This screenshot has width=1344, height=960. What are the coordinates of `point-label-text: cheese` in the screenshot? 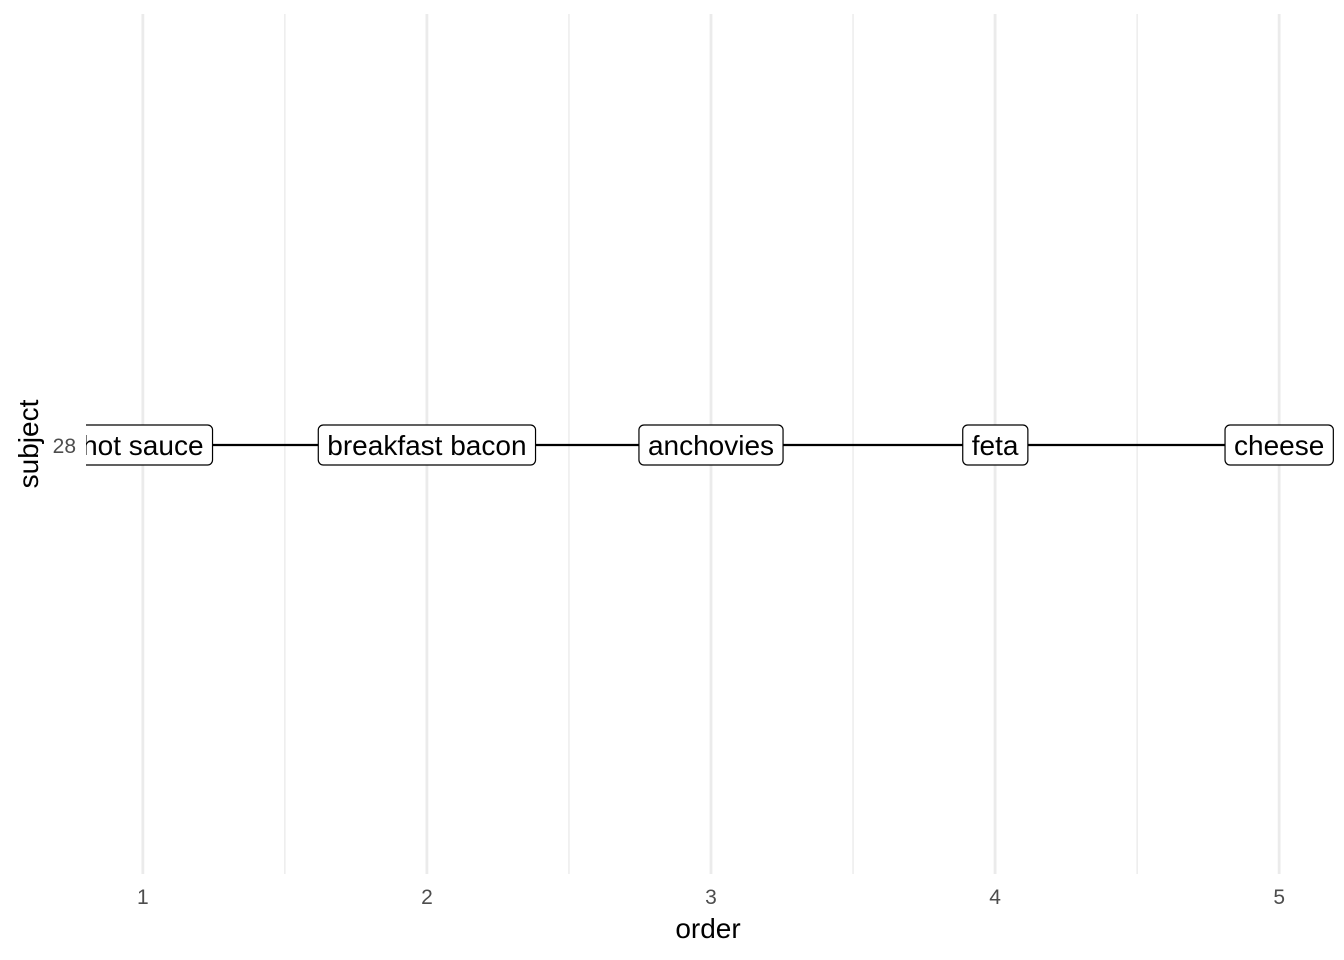 It's located at (1279, 445).